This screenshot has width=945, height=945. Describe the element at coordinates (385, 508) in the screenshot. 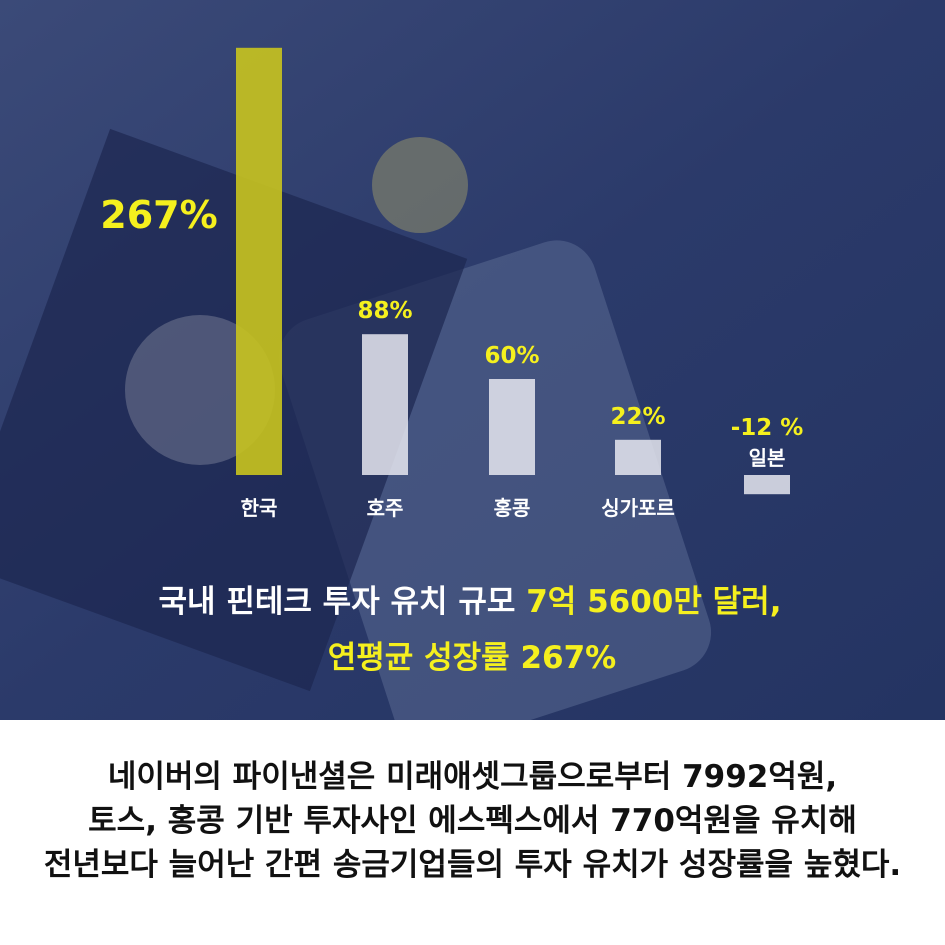

I see `category-label: 호주` at that location.